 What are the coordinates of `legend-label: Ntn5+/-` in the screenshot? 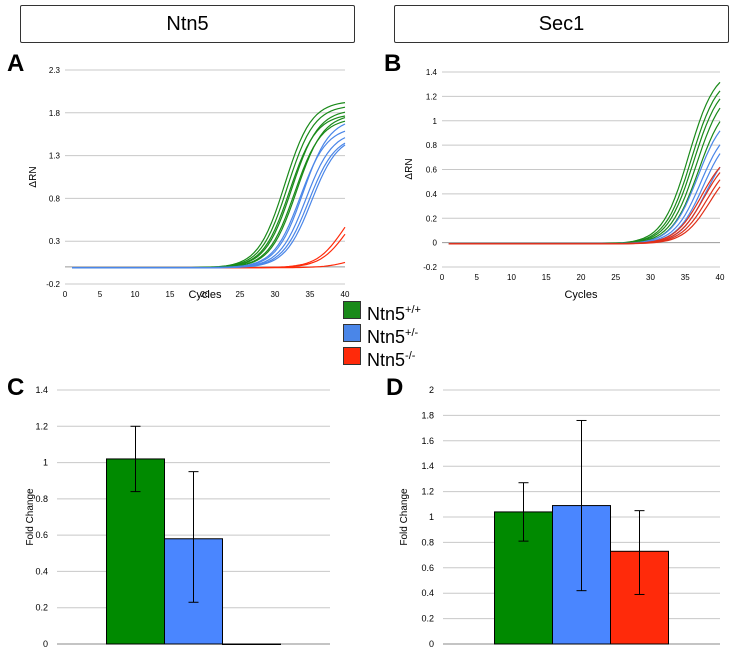 It's located at (393, 337).